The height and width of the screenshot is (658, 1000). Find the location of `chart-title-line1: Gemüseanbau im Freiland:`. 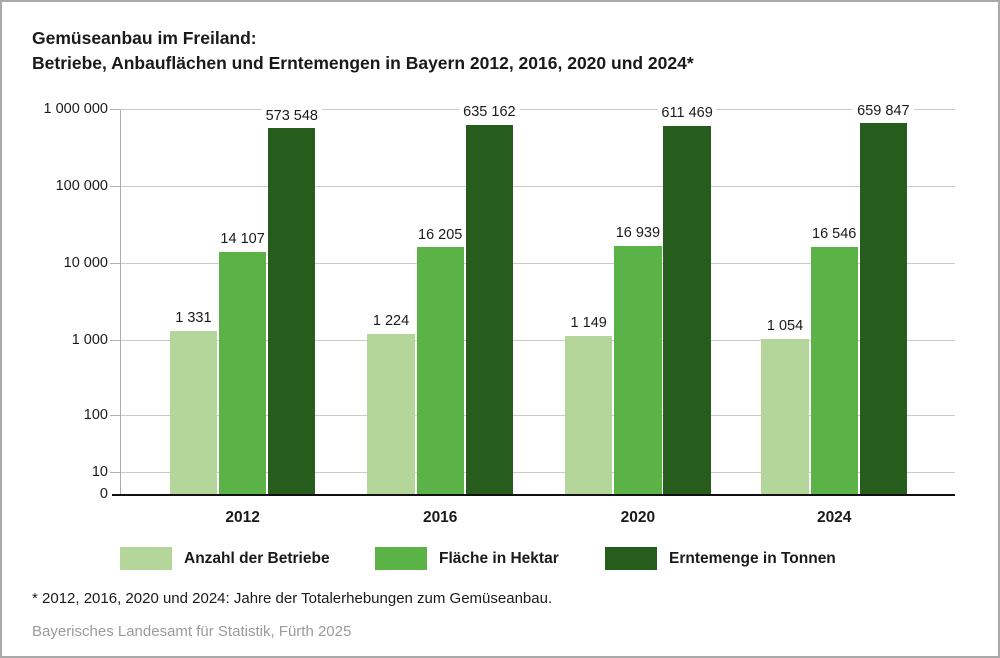

chart-title-line1: Gemüseanbau im Freiland: is located at coordinates (144, 38).